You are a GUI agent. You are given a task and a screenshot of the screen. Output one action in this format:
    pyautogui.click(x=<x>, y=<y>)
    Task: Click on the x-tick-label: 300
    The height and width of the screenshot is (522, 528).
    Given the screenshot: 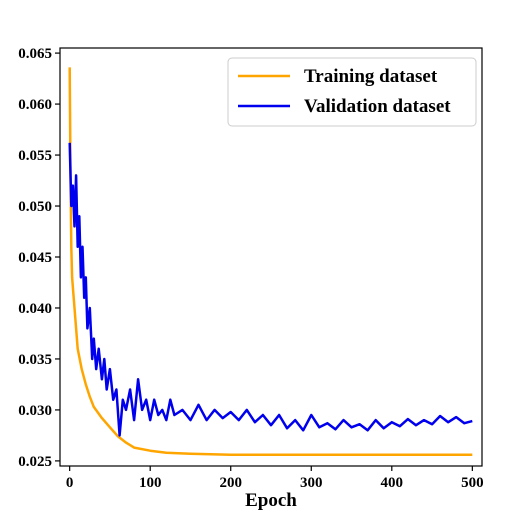 What is the action you would take?
    pyautogui.click(x=311, y=483)
    